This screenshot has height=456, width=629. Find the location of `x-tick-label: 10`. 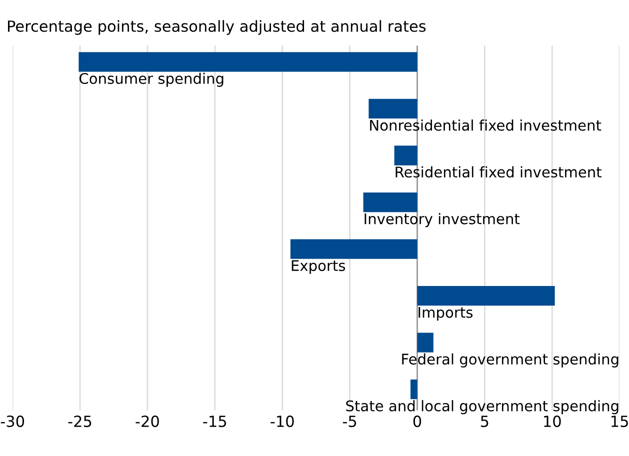

x-tick-label: 10 is located at coordinates (552, 422).